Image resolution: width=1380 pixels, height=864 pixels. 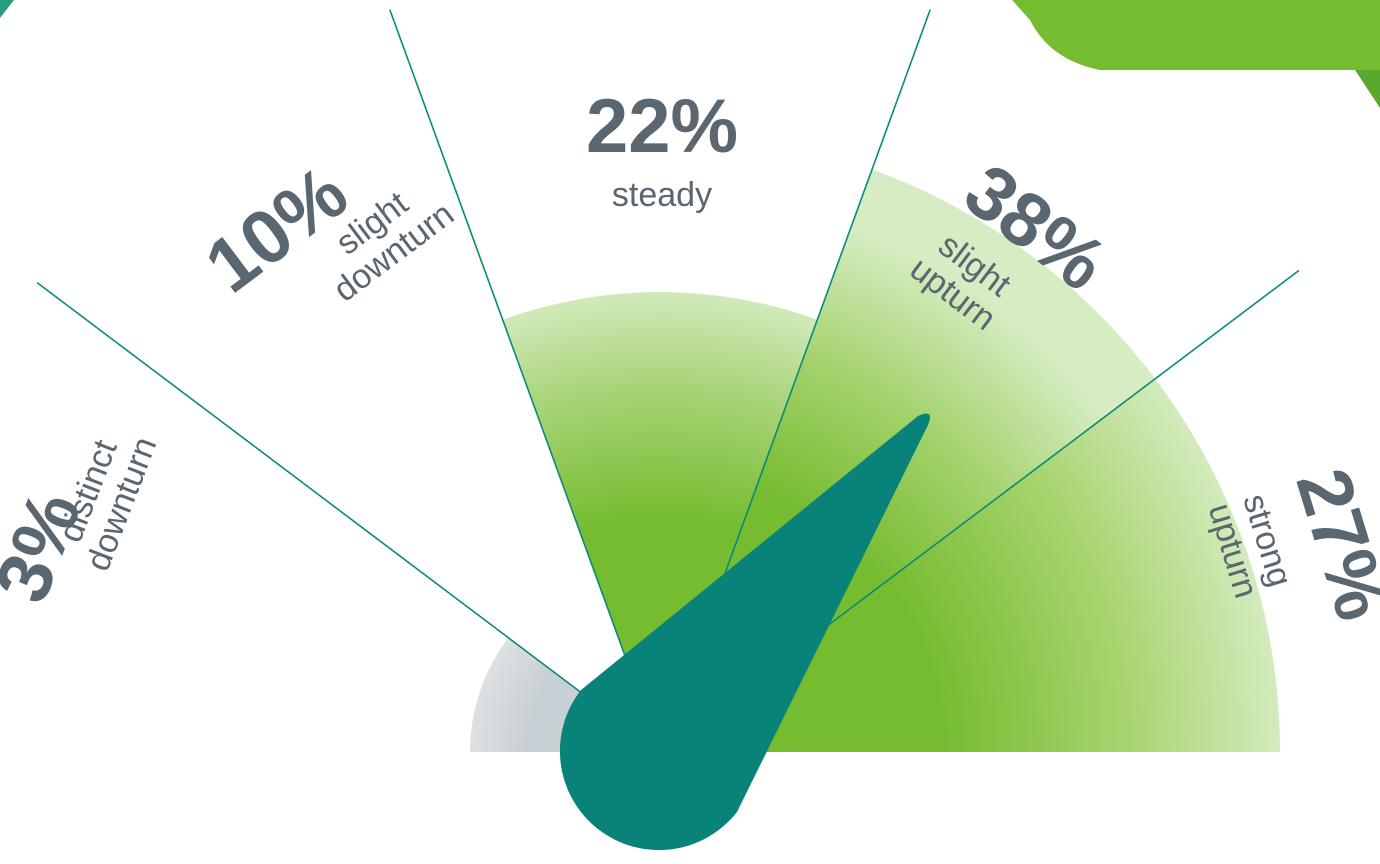 I want to click on sector-steady, so click(x=660, y=521).